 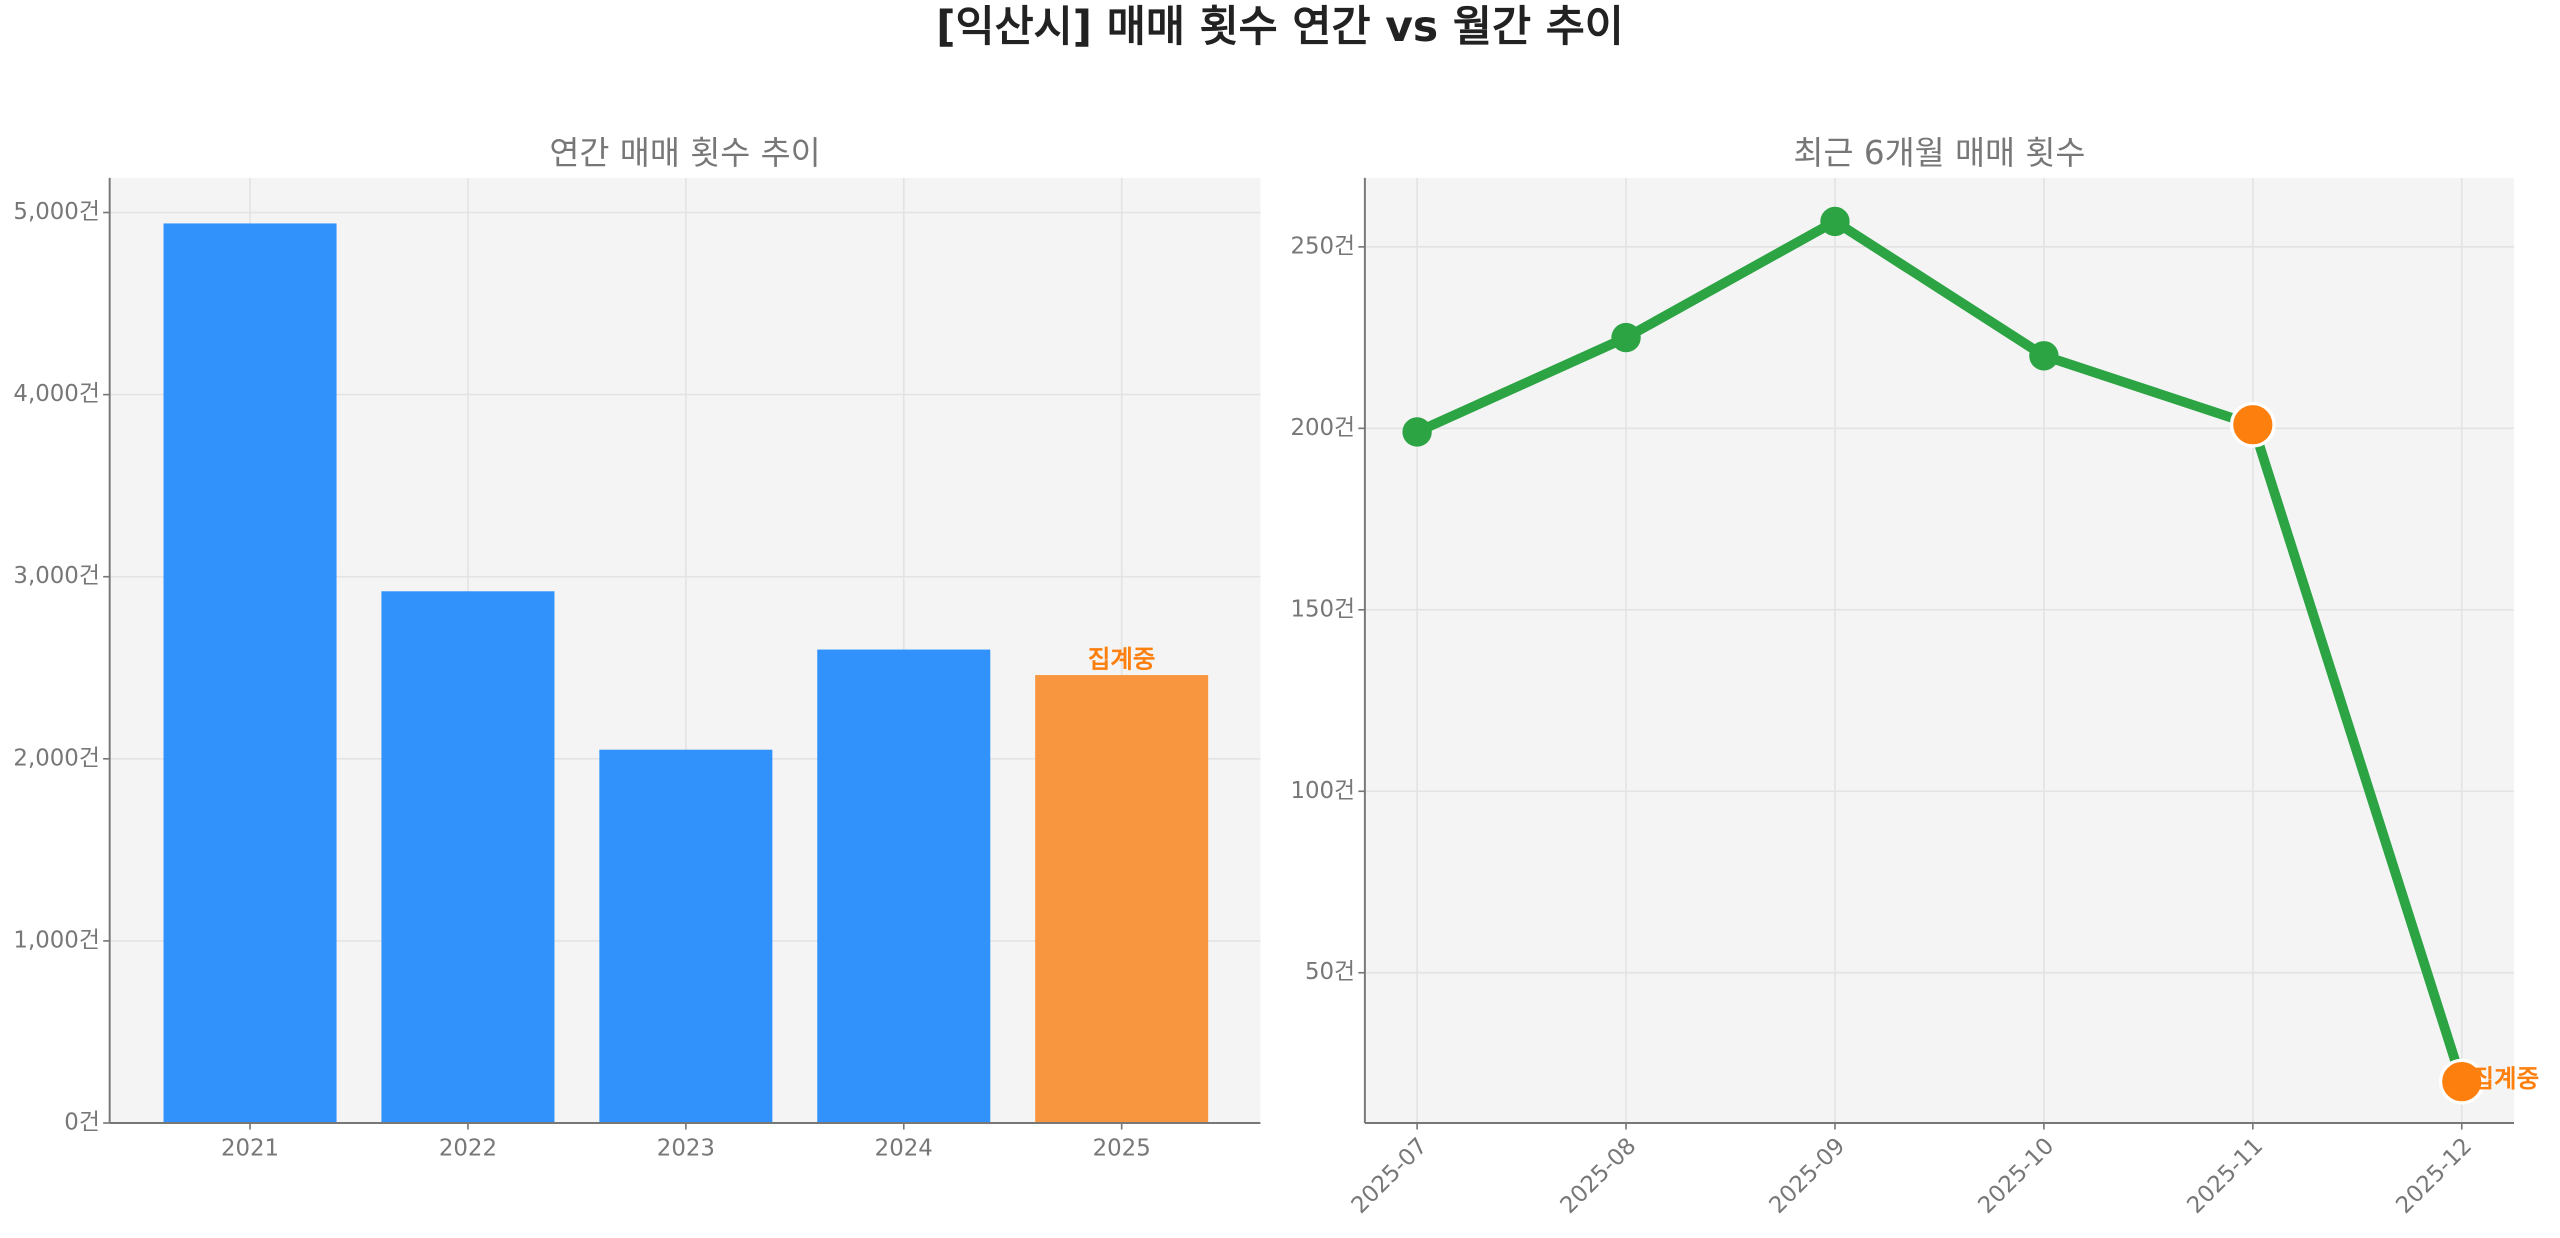 What do you see at coordinates (56, 940) in the screenshot?
I see `y-tick-label: 1,000건` at bounding box center [56, 940].